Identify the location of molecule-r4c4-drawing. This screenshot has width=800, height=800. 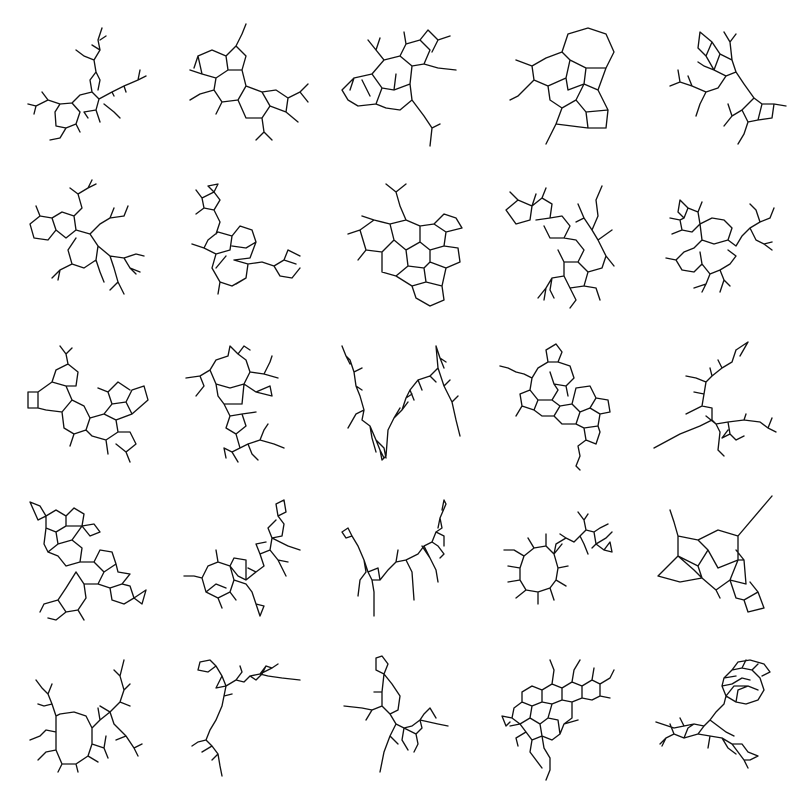
(558, 558).